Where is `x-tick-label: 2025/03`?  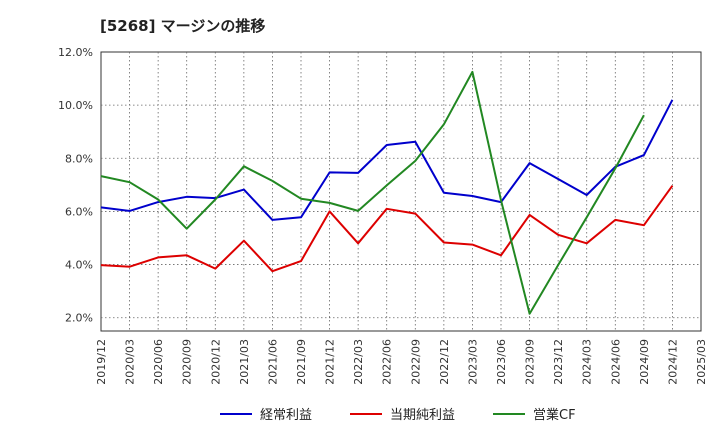
x-tick-label: 2025/03 is located at coordinates (701, 362).